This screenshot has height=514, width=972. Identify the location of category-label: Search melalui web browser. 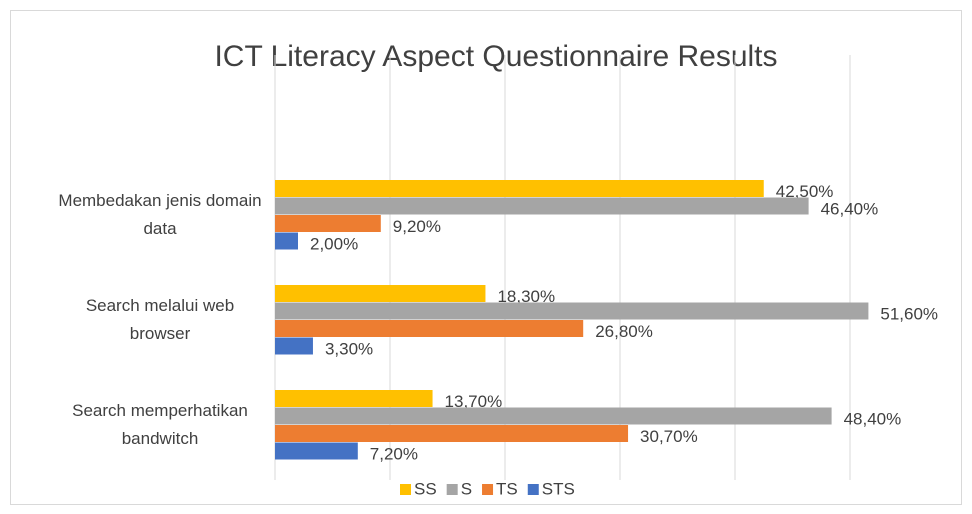
(160, 319).